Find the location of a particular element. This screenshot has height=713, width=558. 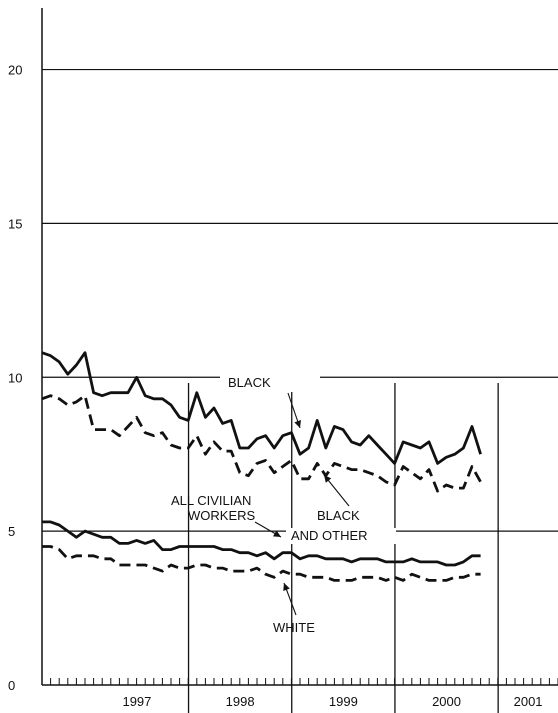

series-line-black-and-other is located at coordinates (261, 443).